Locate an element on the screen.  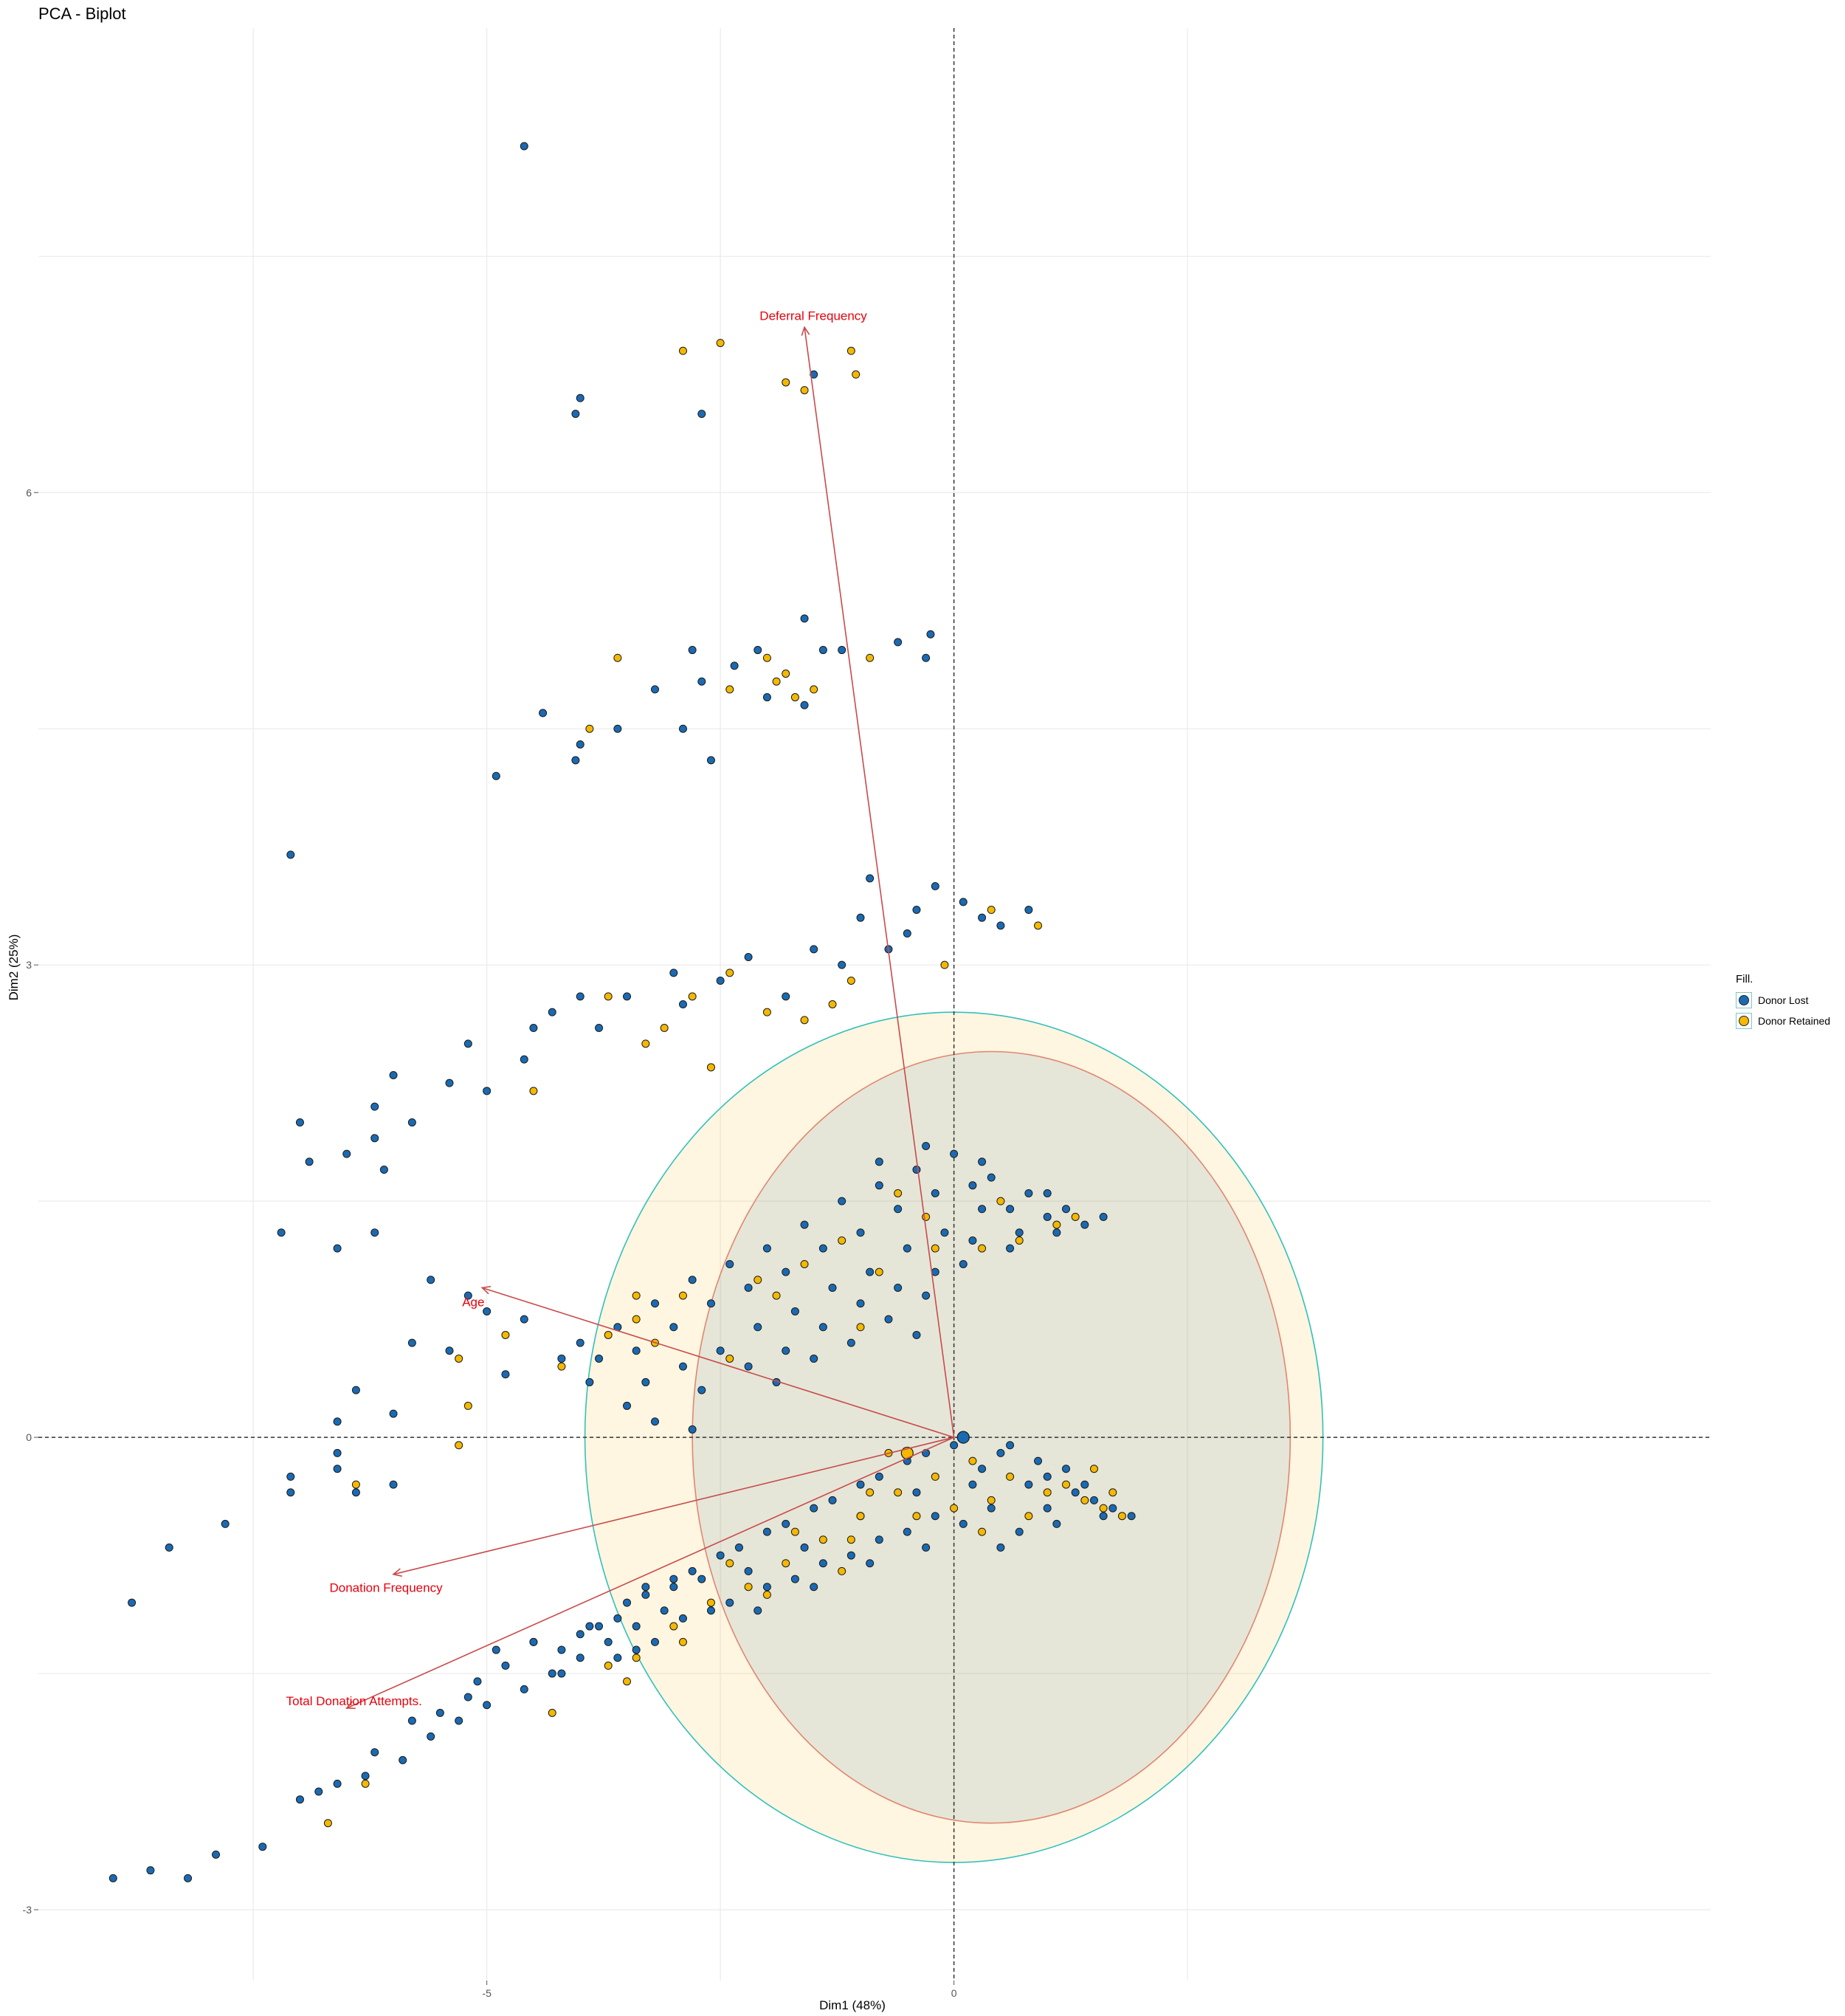
chart-title: PCA - Biplot is located at coordinates (82, 13).